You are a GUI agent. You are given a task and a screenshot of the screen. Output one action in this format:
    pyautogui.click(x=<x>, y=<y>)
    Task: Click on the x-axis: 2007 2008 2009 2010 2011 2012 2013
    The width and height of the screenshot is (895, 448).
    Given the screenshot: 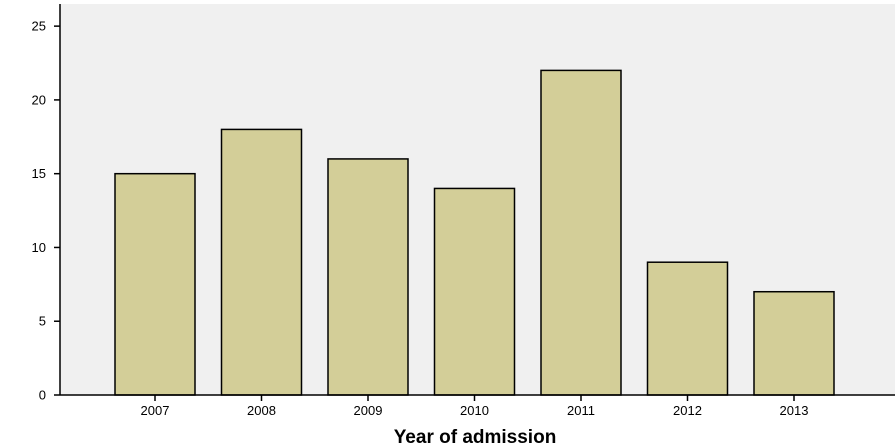 What is the action you would take?
    pyautogui.click(x=477, y=406)
    